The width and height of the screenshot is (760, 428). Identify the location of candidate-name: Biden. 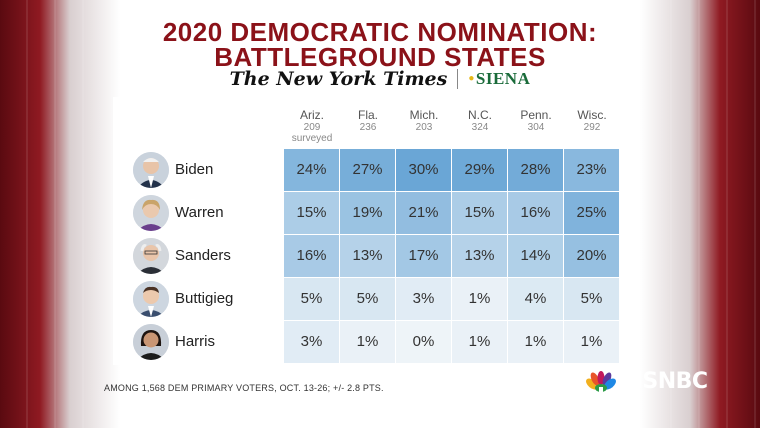
(194, 169).